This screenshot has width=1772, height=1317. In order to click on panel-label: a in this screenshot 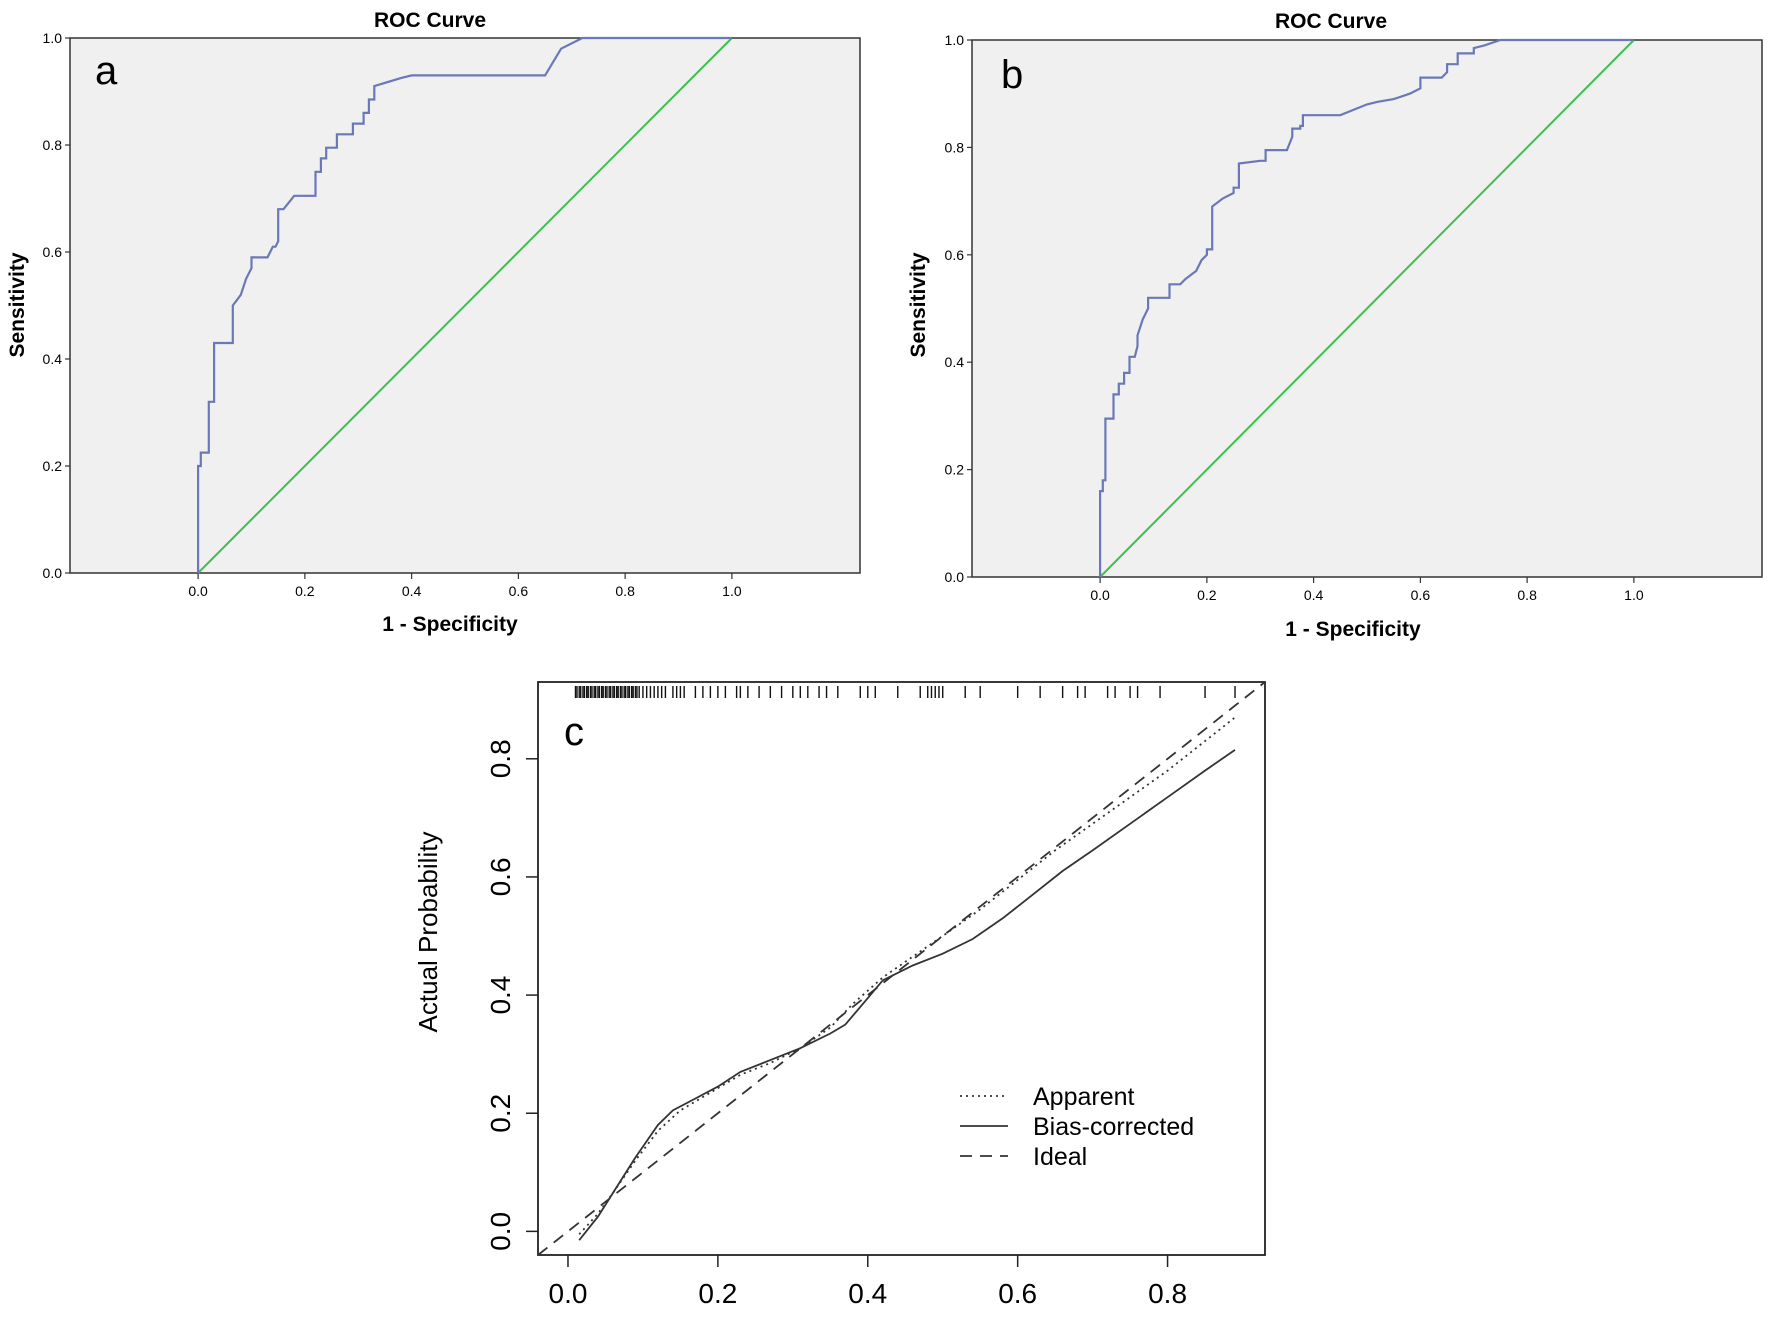, I will do `click(106, 71)`.